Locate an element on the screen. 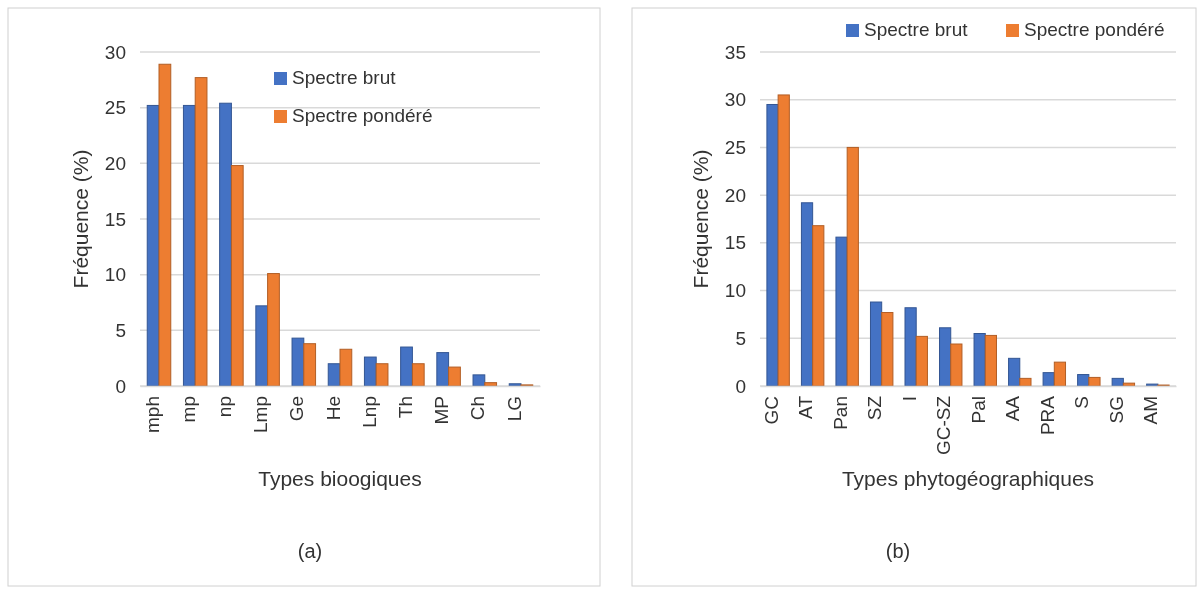 The image size is (1199, 593). x-tick-label: Lmp is located at coordinates (261, 414).